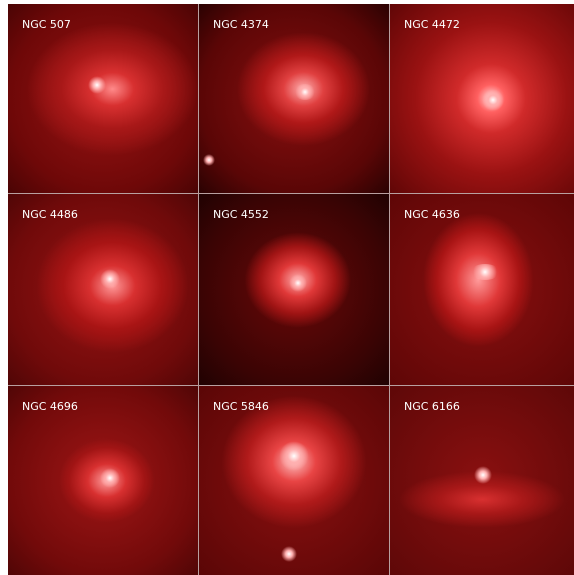 This screenshot has width=574, height=575. What do you see at coordinates (50, 214) in the screenshot?
I see `panel-label: NGC 4486` at bounding box center [50, 214].